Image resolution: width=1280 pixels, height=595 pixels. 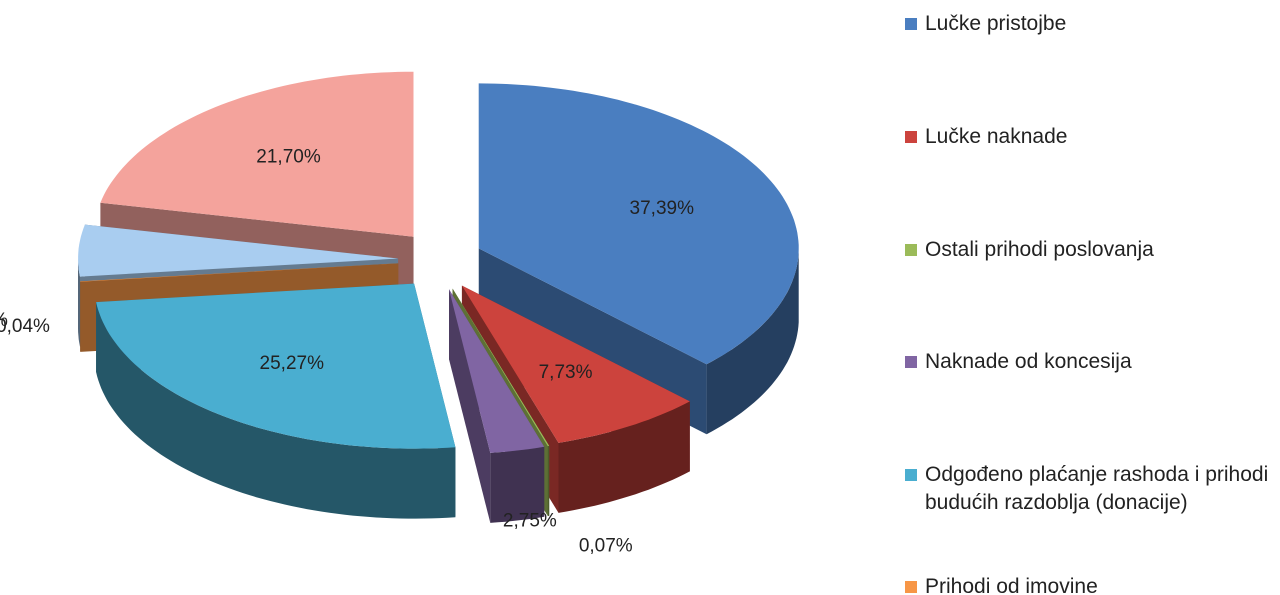 What do you see at coordinates (292, 363) in the screenshot?
I see `data-label: 25,27%` at bounding box center [292, 363].